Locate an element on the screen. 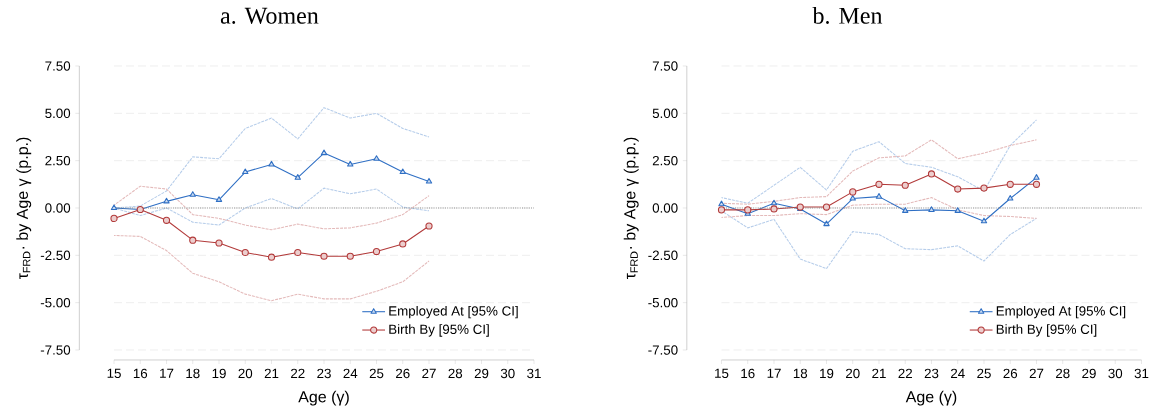 The image size is (1153, 410). chart-title: a. Women is located at coordinates (269, 15).